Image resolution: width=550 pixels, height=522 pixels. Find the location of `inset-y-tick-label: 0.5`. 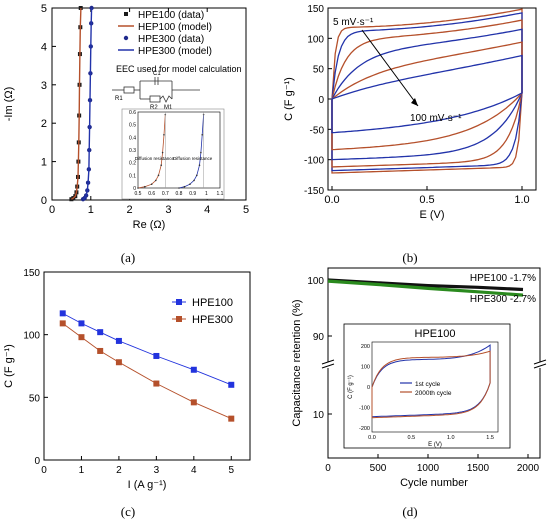

inset-y-tick-label: 0.5 is located at coordinates (132, 126).